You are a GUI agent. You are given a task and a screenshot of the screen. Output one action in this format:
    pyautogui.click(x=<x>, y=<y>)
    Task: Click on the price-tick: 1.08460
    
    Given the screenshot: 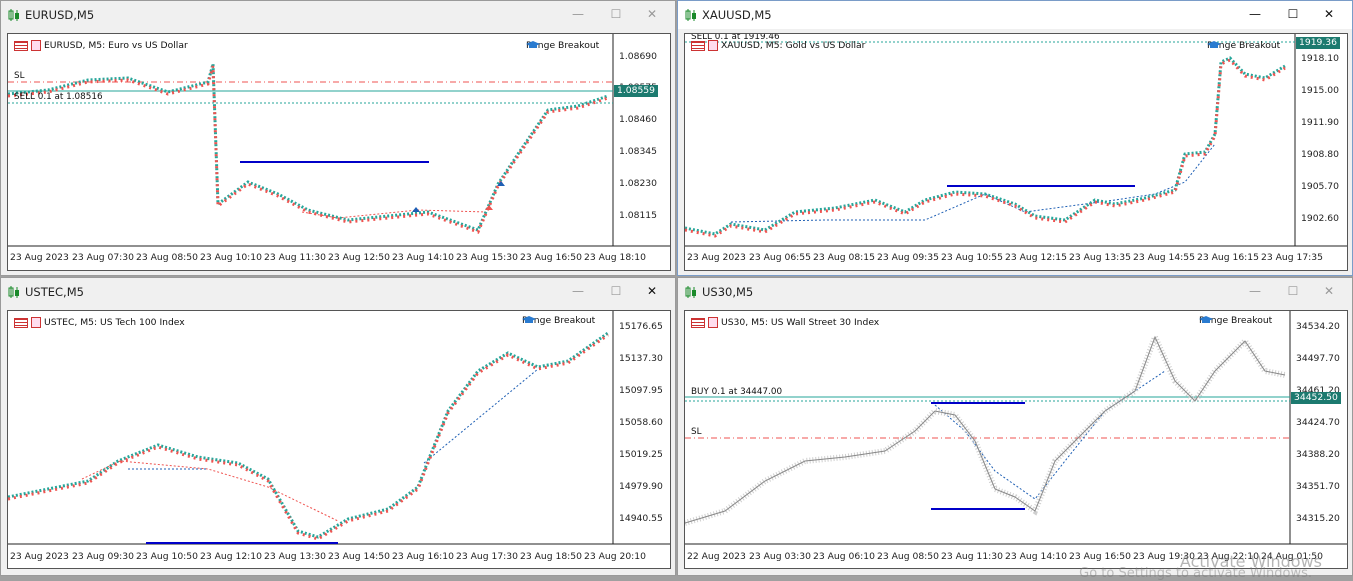 What is the action you would take?
    pyautogui.click(x=638, y=119)
    